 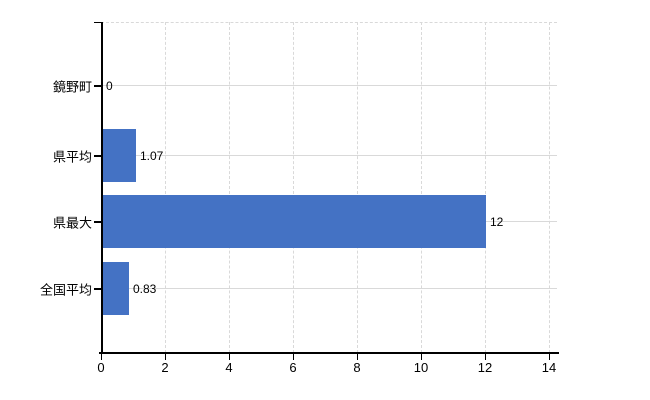 I want to click on bar-value-label: 0.83, so click(x=145, y=289).